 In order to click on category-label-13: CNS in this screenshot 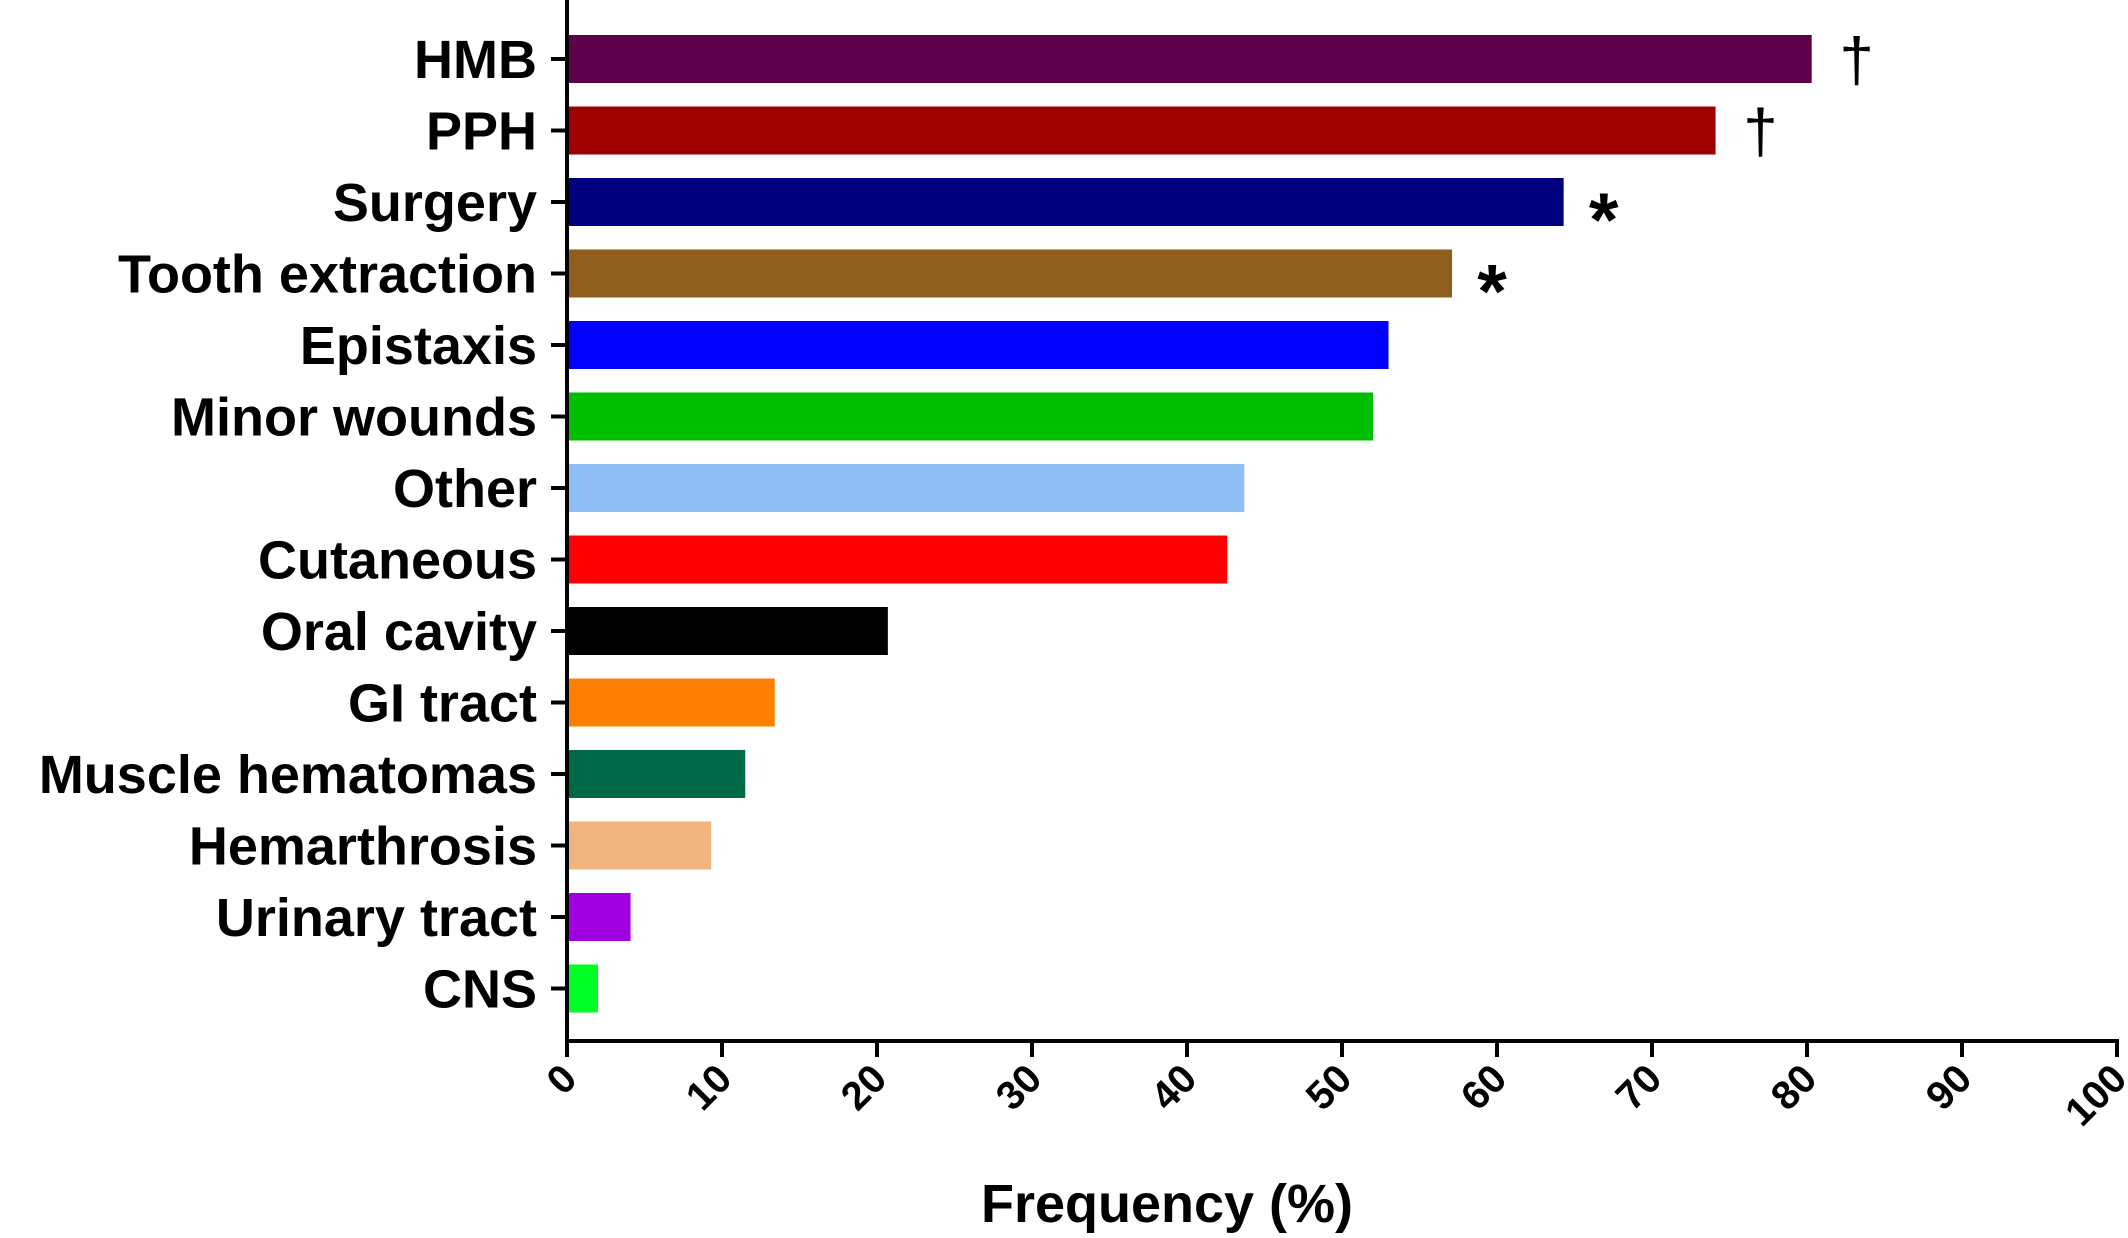, I will do `click(480, 990)`.